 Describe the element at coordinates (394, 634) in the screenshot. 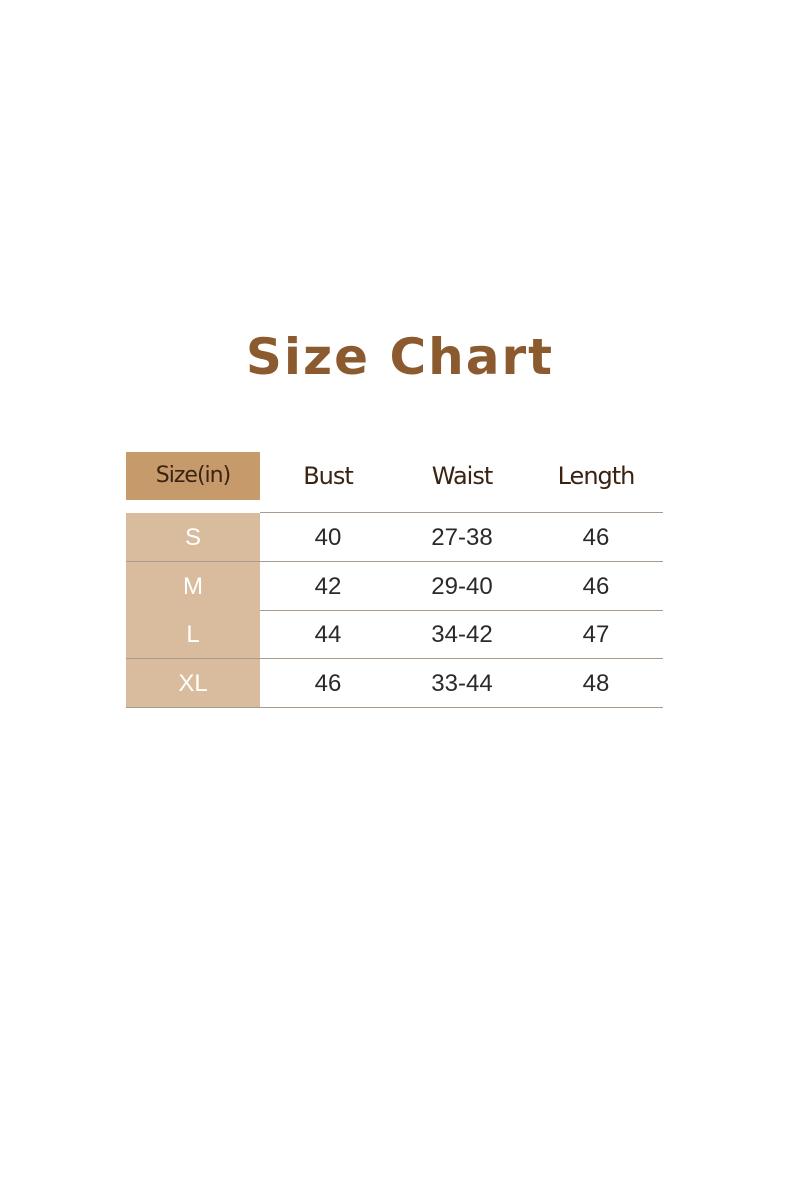

I see `table-row: L 44 34-42 47` at that location.